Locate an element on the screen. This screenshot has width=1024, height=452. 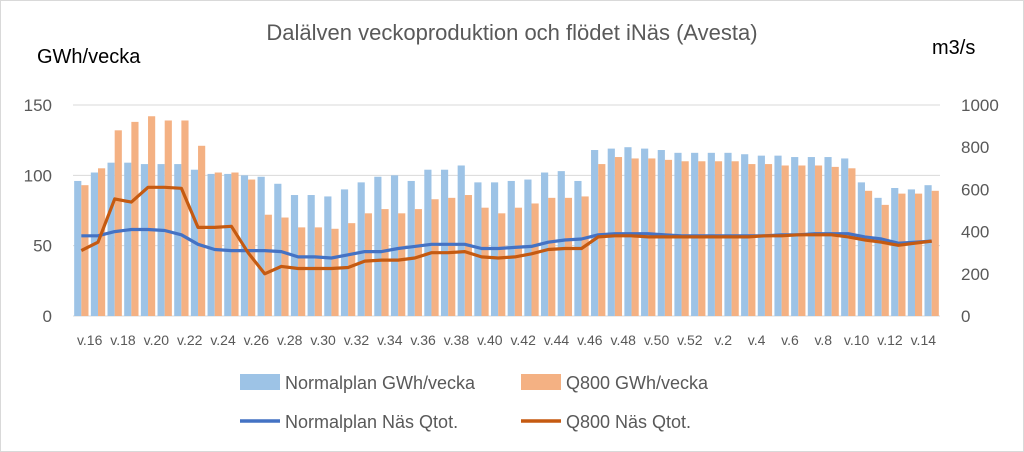
y-right-tick-label: 1000 is located at coordinates (980, 105).